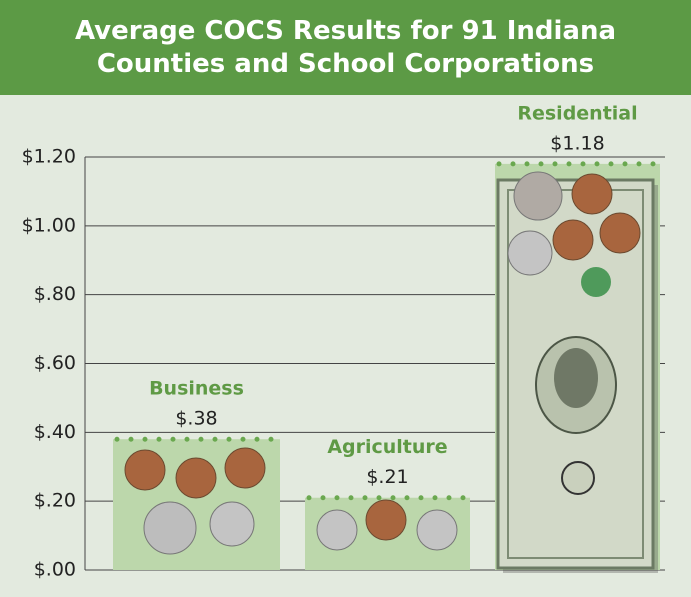 This screenshot has width=691, height=597. What do you see at coordinates (196, 389) in the screenshot?
I see `category-label: Business` at bounding box center [196, 389].